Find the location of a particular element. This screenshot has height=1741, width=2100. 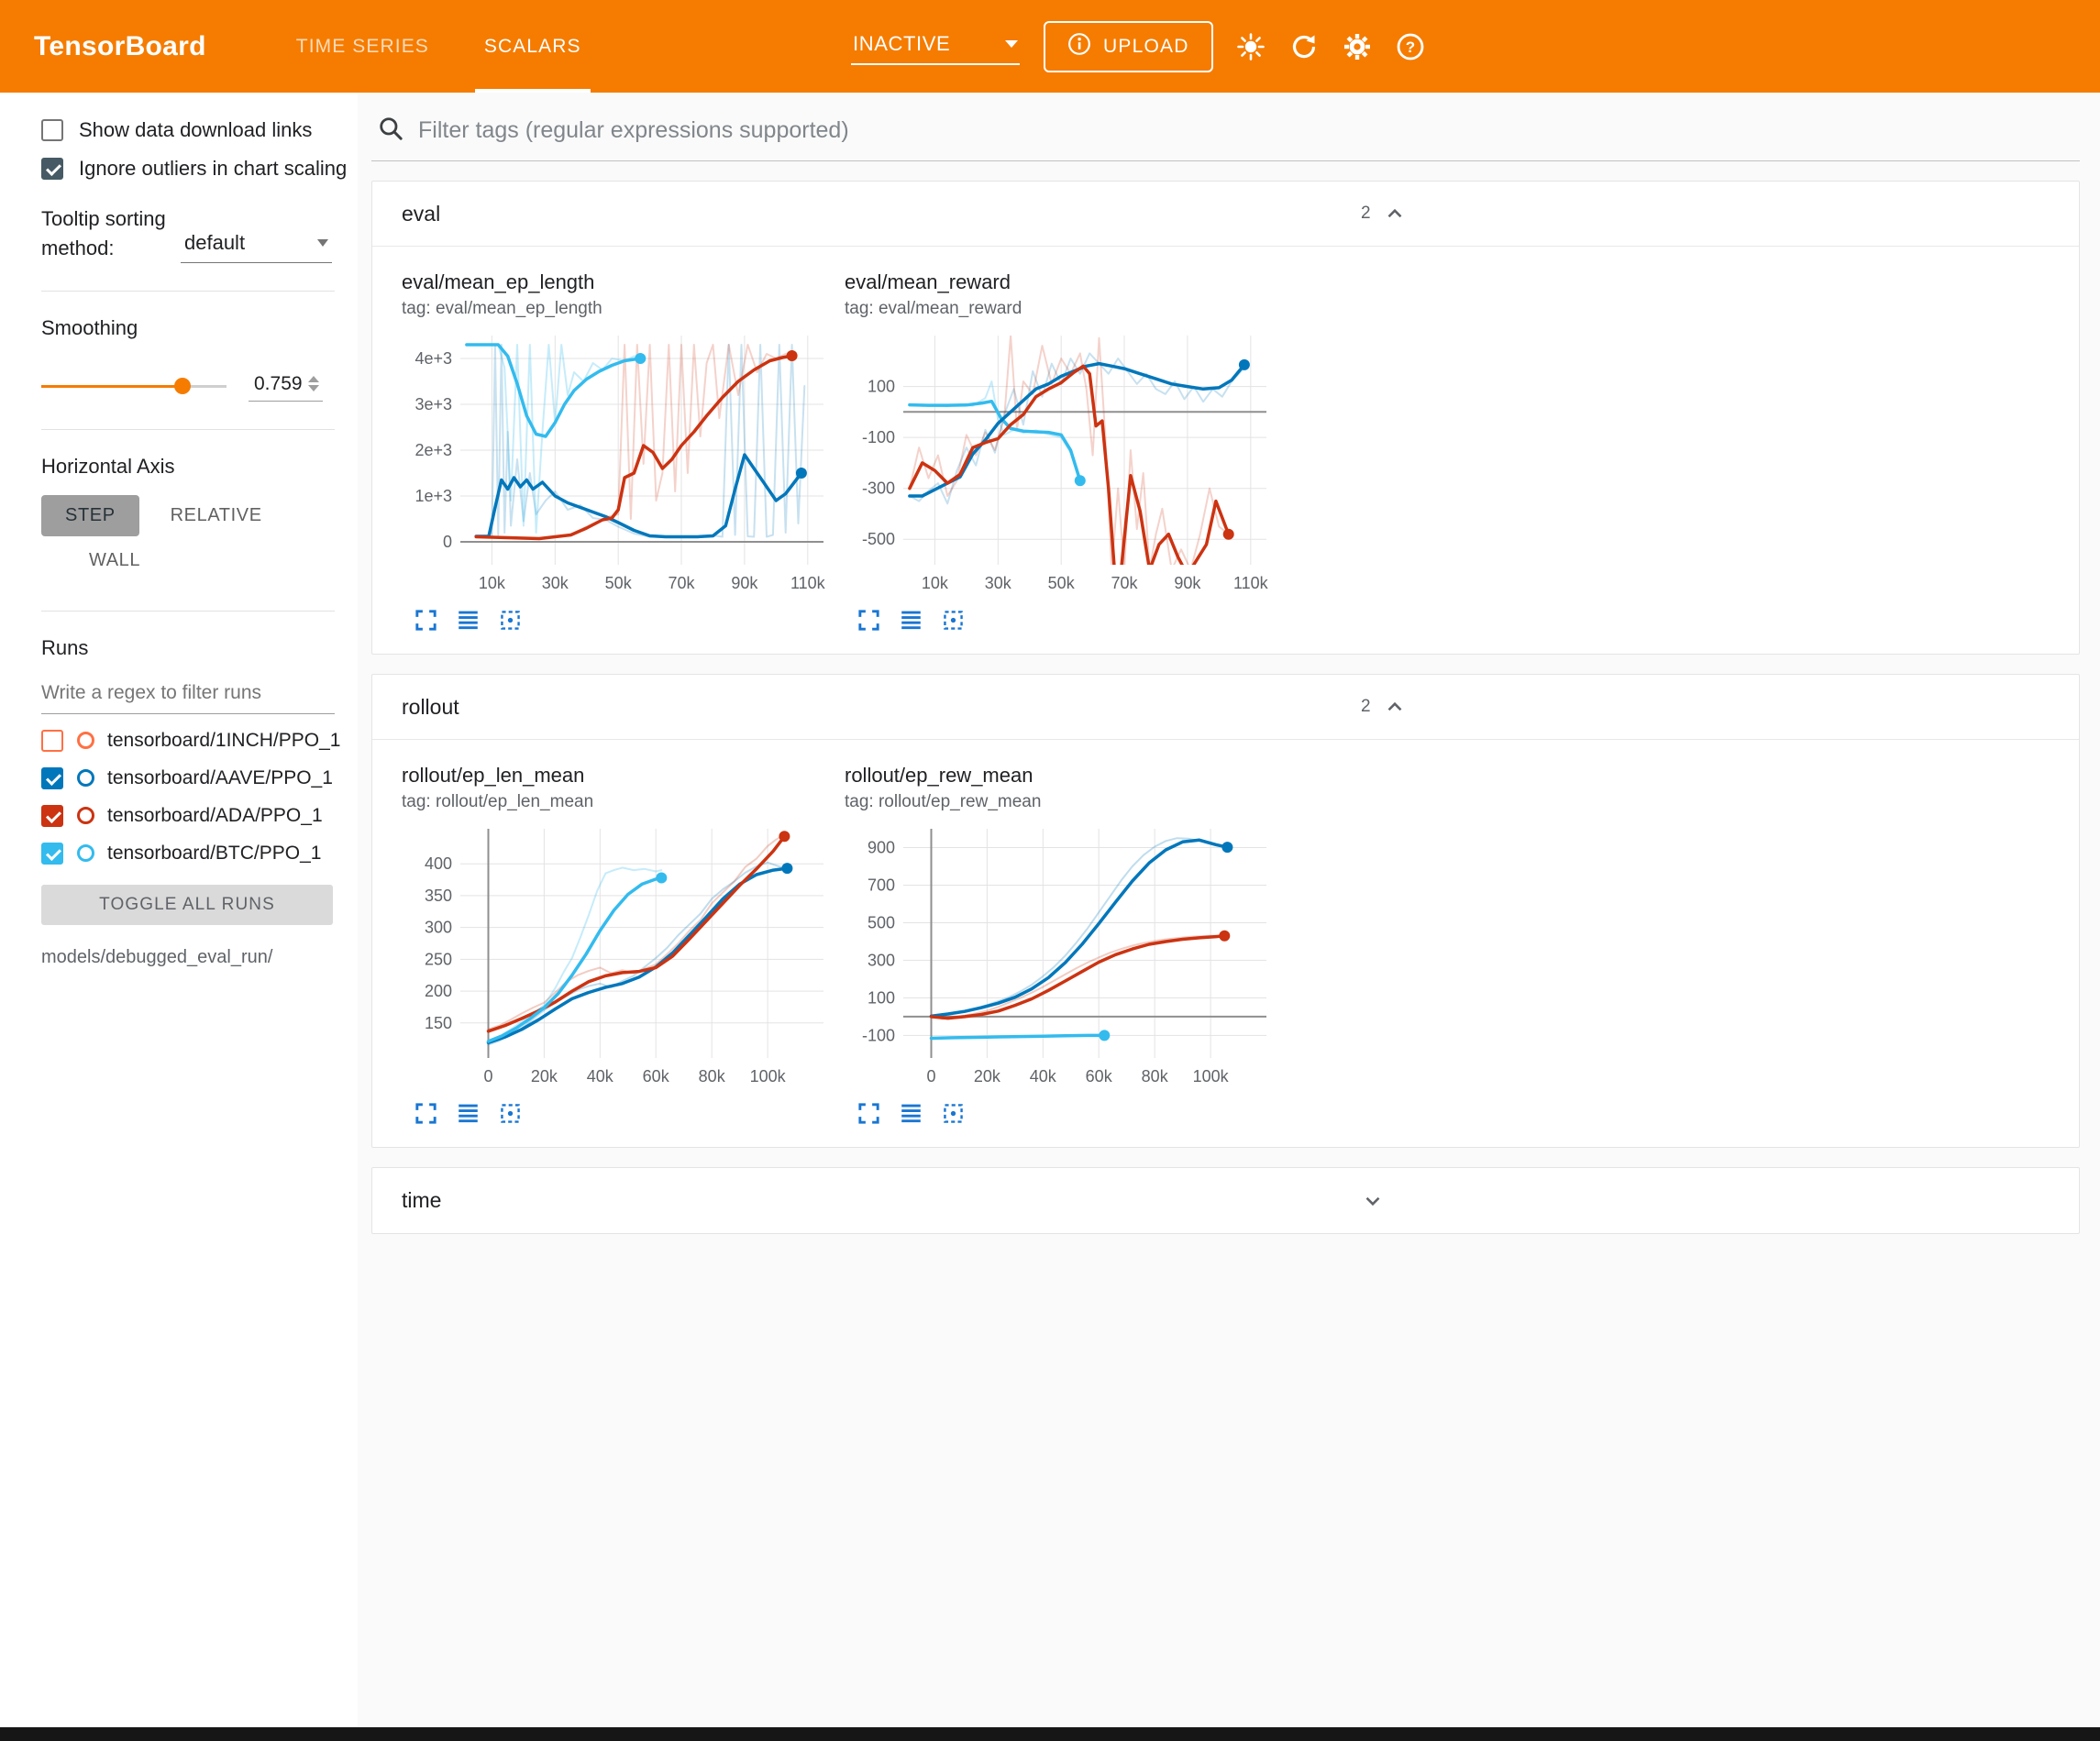

upload-button-label: UPLOAD is located at coordinates (1146, 46).